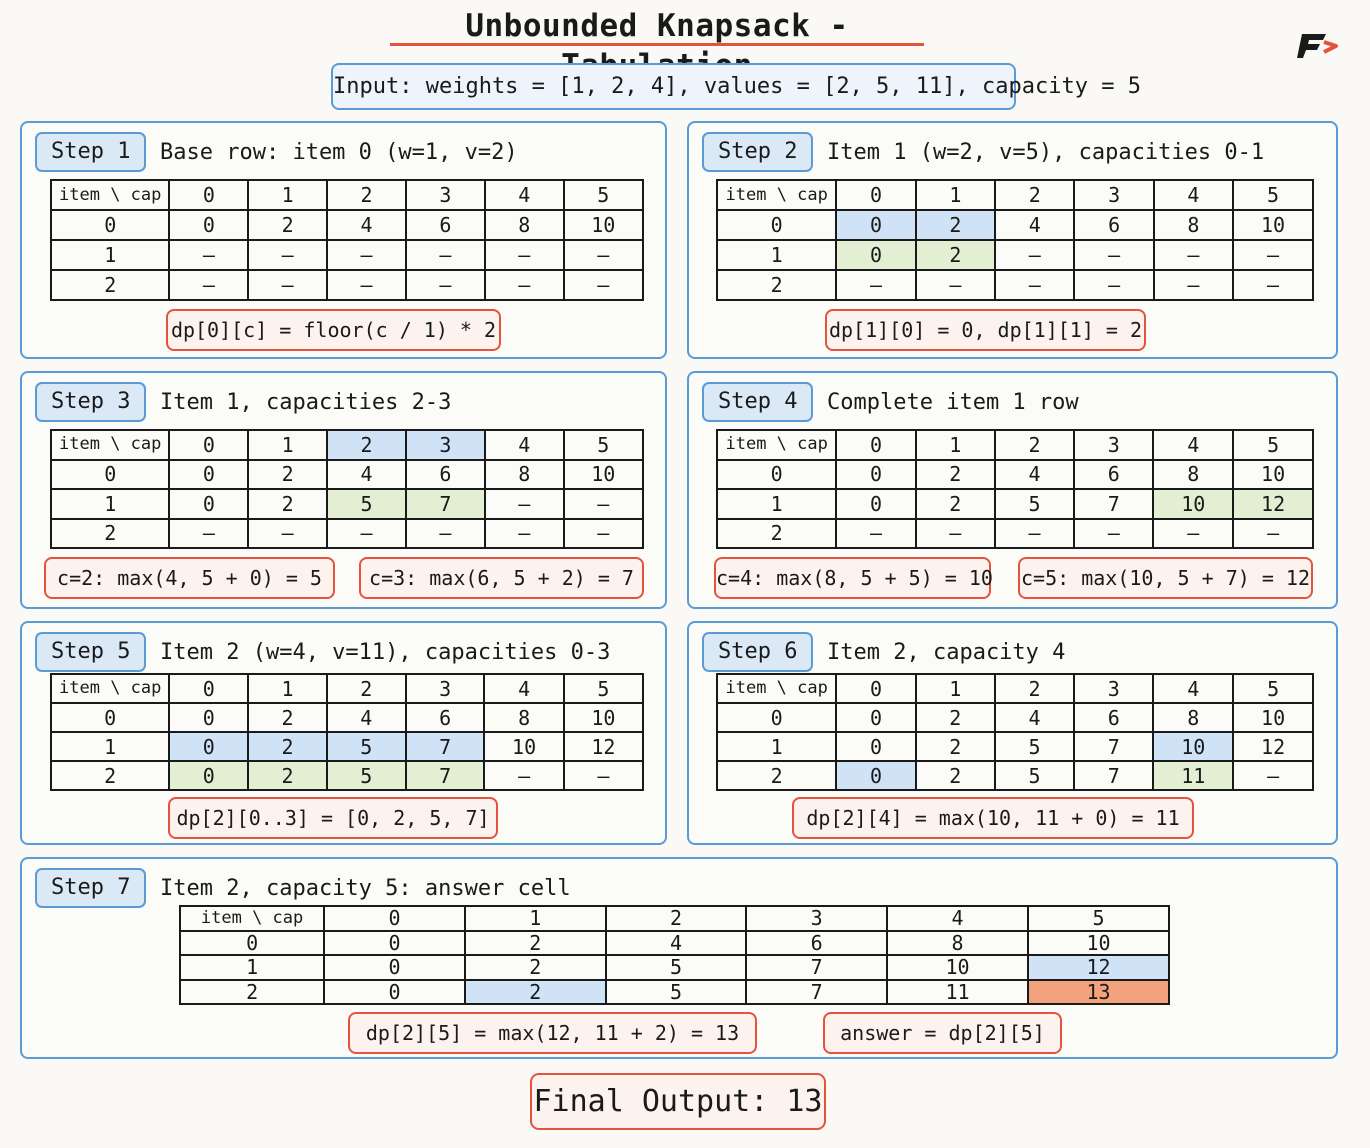  Describe the element at coordinates (189, 578) in the screenshot. I see `formula-note: c=2: max(4, 5 + 0) = 5` at that location.